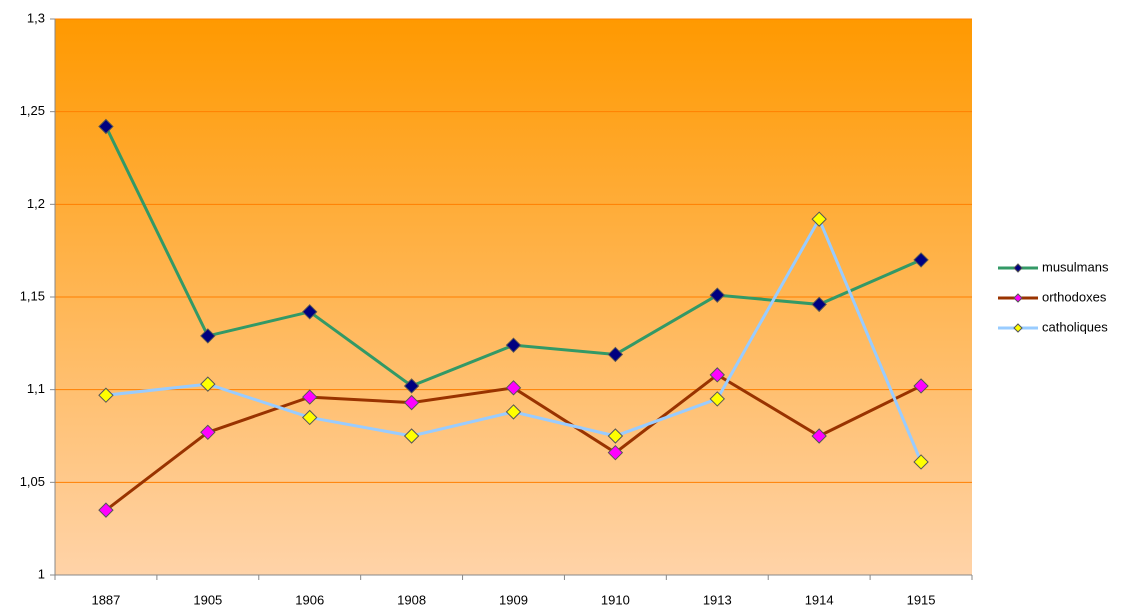 The width and height of the screenshot is (1134, 612). What do you see at coordinates (36, 17) in the screenshot?
I see `y-tick-label: 1,3` at bounding box center [36, 17].